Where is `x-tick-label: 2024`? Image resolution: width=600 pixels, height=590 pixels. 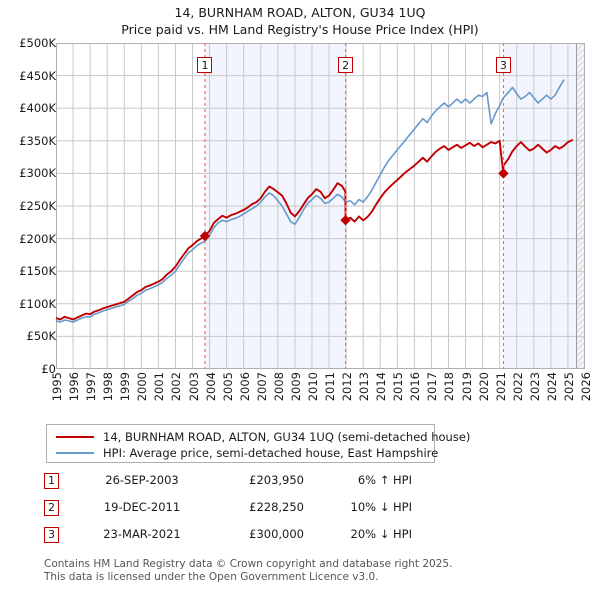 x-tick-label: 2024 is located at coordinates (551, 387).